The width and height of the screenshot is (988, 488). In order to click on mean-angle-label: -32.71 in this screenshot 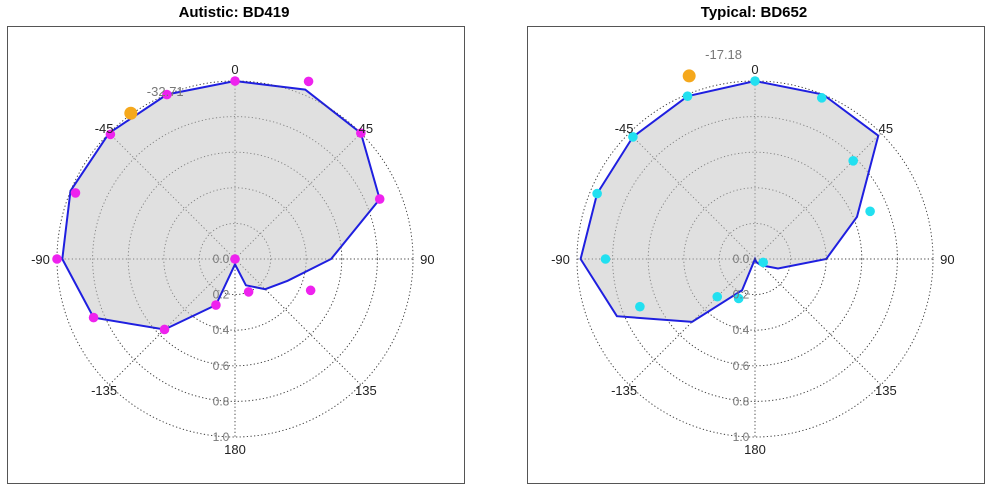, I will do `click(165, 91)`.